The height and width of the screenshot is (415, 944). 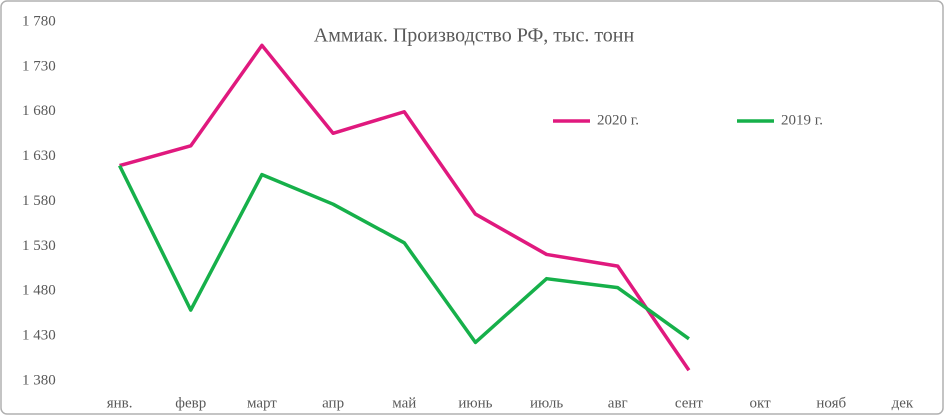 What do you see at coordinates (802, 120) in the screenshot?
I see `legend-label: 2019 г.` at bounding box center [802, 120].